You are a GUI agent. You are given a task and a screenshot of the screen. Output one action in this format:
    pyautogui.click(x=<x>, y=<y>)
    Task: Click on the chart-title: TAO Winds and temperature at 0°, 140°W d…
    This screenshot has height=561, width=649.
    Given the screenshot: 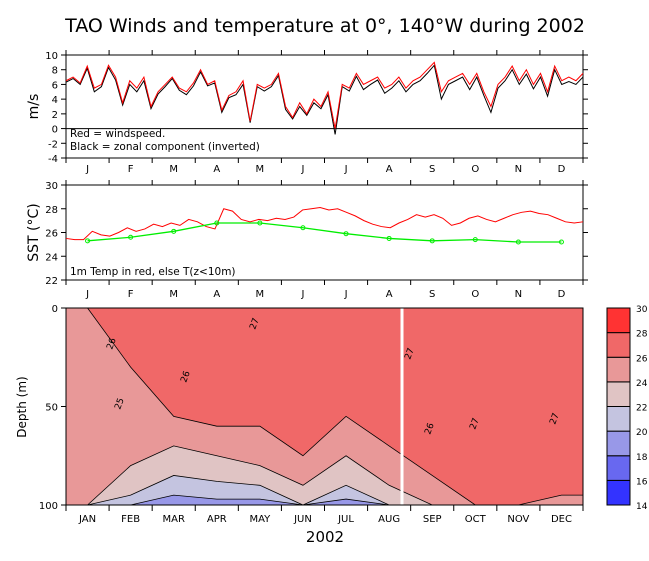 What is the action you would take?
    pyautogui.click(x=324, y=26)
    